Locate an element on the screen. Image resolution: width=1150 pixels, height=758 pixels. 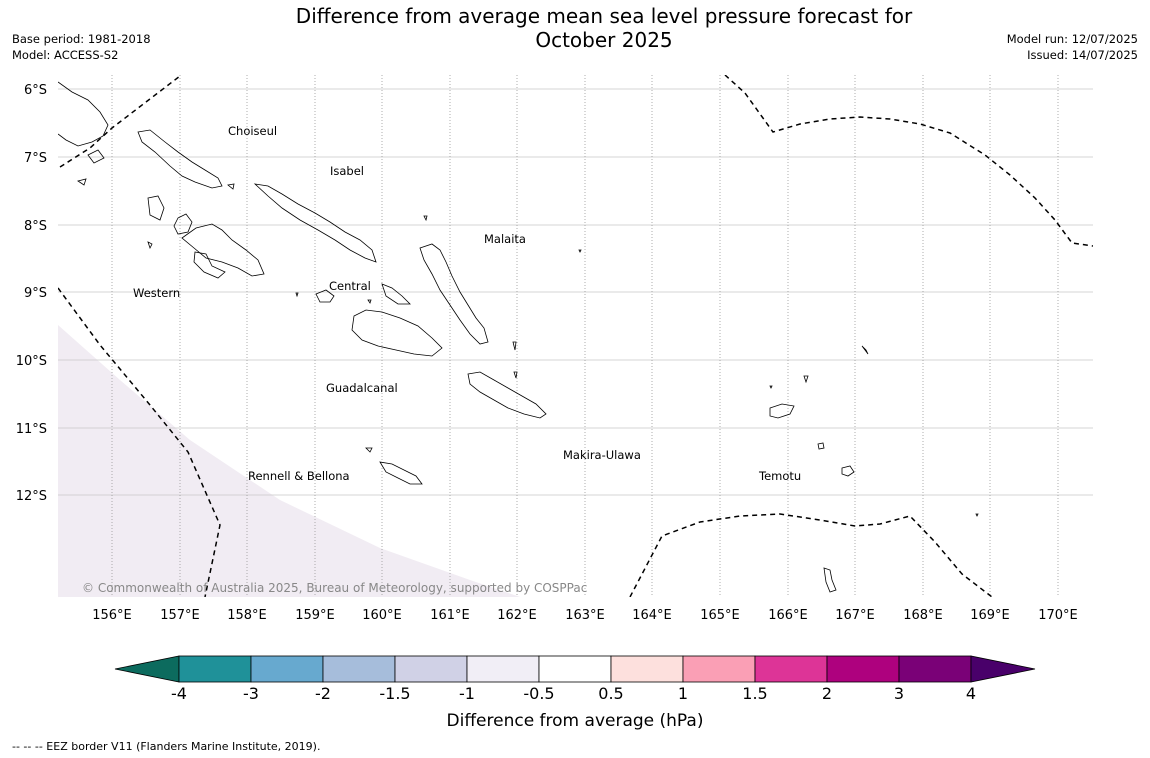
island-guadalcanal is located at coordinates (397, 333).